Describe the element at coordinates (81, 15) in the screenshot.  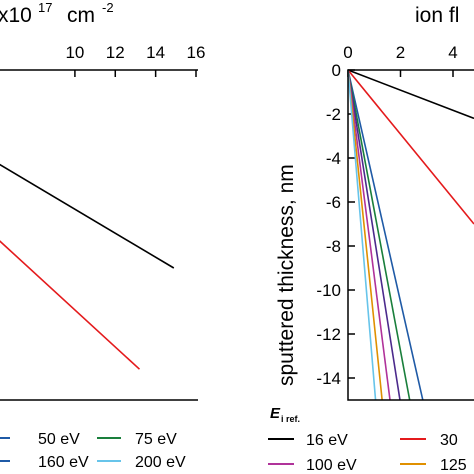
I see `left-xlabel-unit: cm` at that location.